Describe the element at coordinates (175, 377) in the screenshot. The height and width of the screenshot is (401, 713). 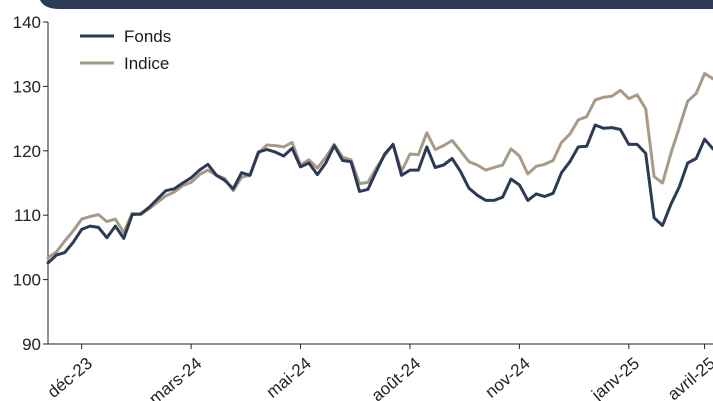
I see `x-tick-label: mars-24` at that location.